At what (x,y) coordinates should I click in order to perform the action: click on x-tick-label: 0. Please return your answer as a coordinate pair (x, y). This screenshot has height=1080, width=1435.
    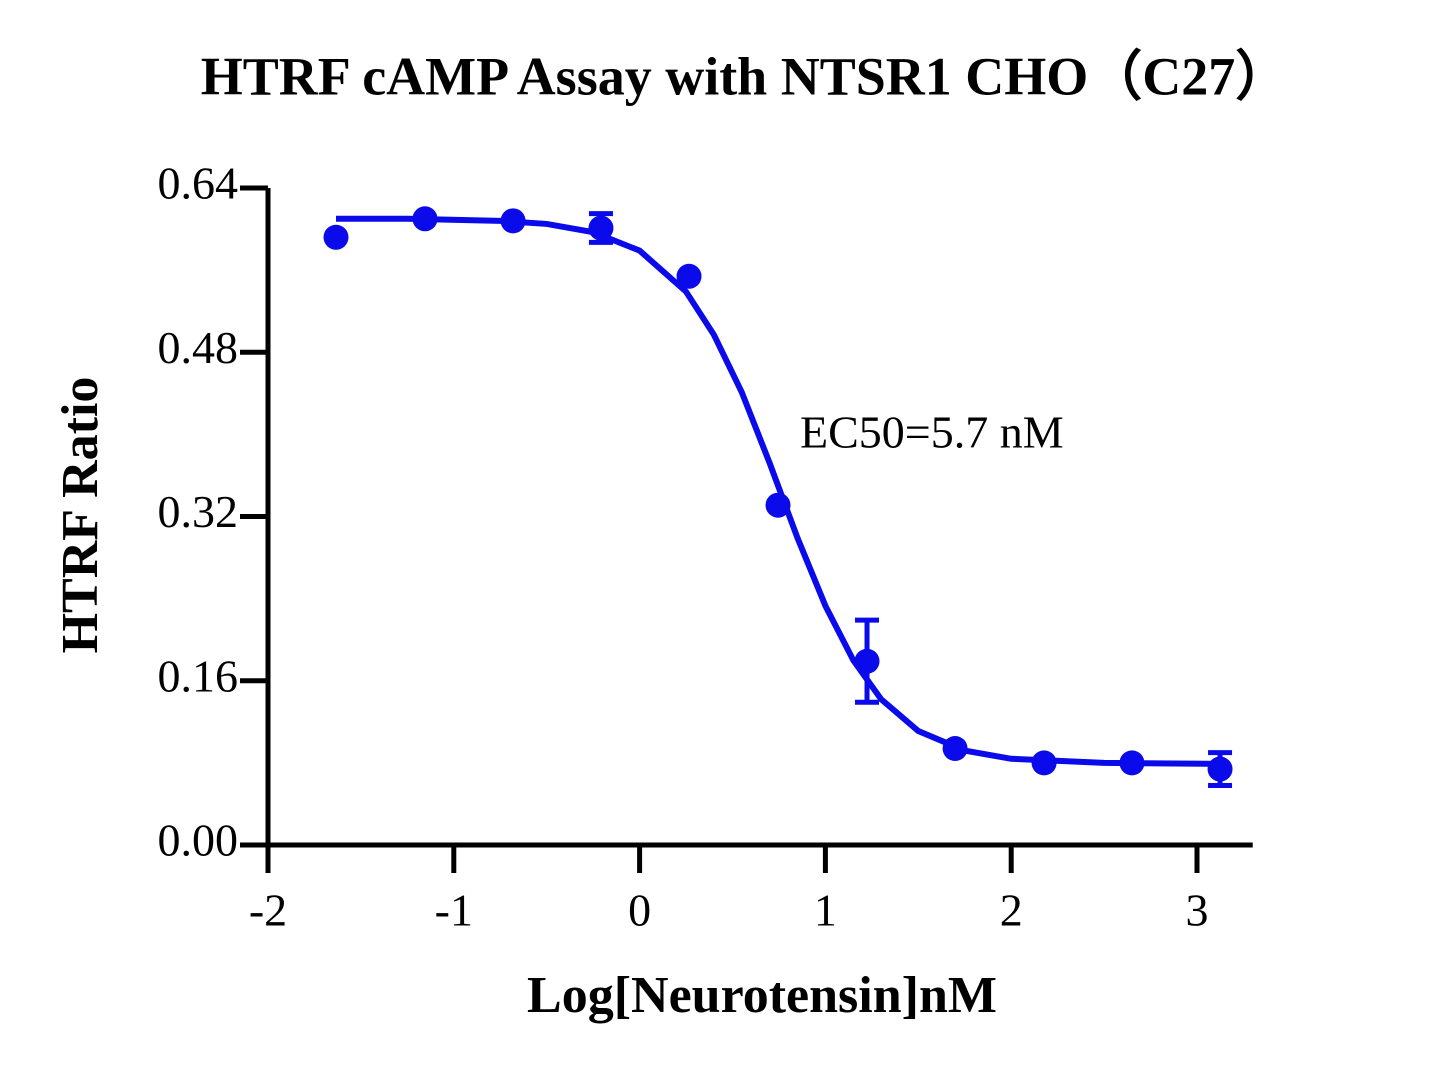
    Looking at the image, I should click on (639, 910).